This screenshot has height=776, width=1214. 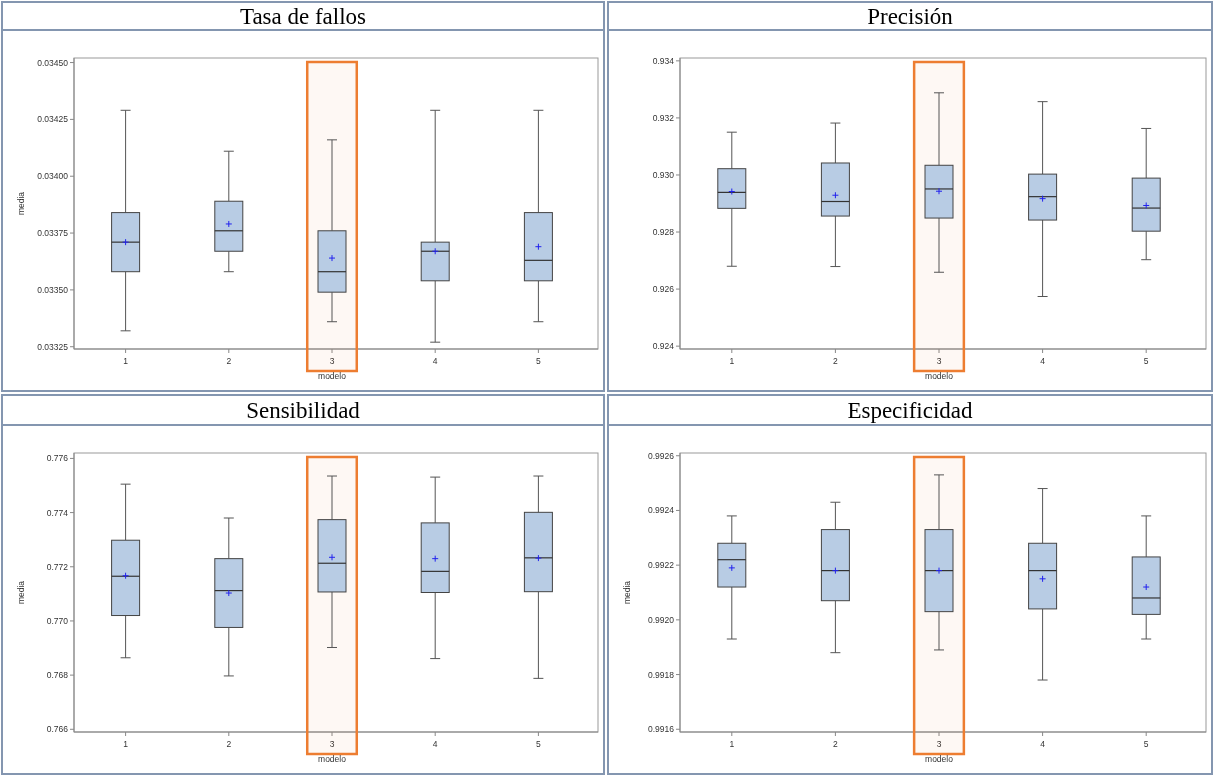 What do you see at coordinates (663, 117) in the screenshot?
I see `y-tick-label: 0.932` at bounding box center [663, 117].